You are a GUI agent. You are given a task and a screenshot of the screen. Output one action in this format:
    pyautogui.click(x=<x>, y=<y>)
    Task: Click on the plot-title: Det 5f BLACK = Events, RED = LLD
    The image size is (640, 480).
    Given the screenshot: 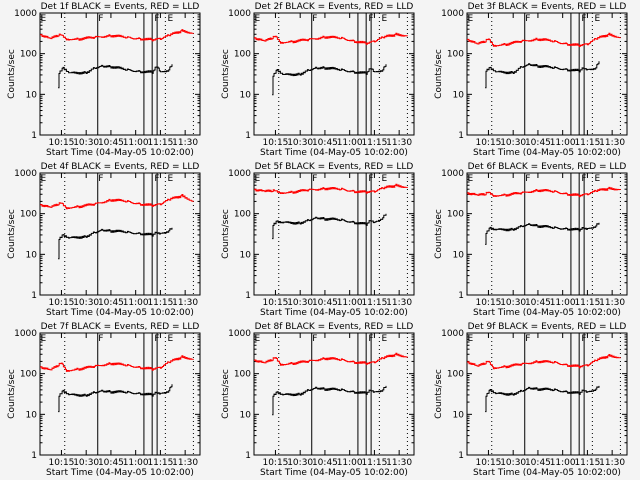 What is the action you would take?
    pyautogui.click(x=333, y=167)
    